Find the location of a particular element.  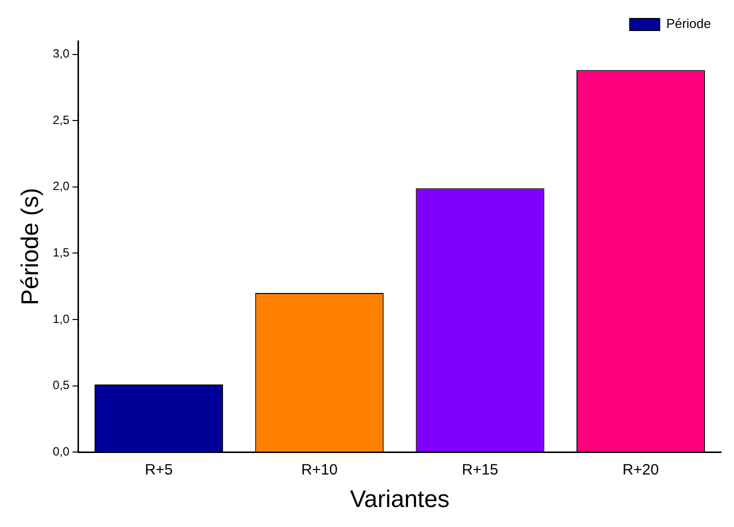

legend-label: Période is located at coordinates (689, 24).